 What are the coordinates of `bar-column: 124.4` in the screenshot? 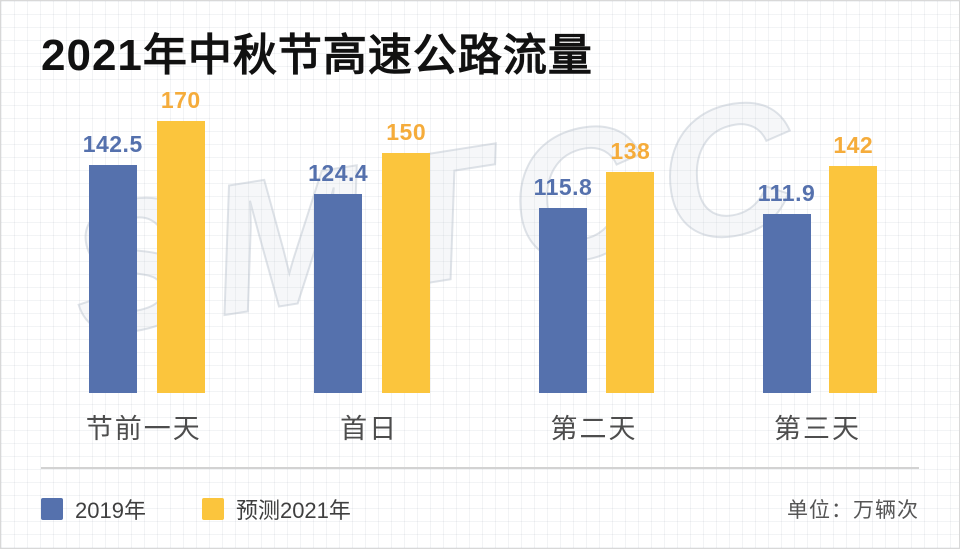 It's located at (338, 276).